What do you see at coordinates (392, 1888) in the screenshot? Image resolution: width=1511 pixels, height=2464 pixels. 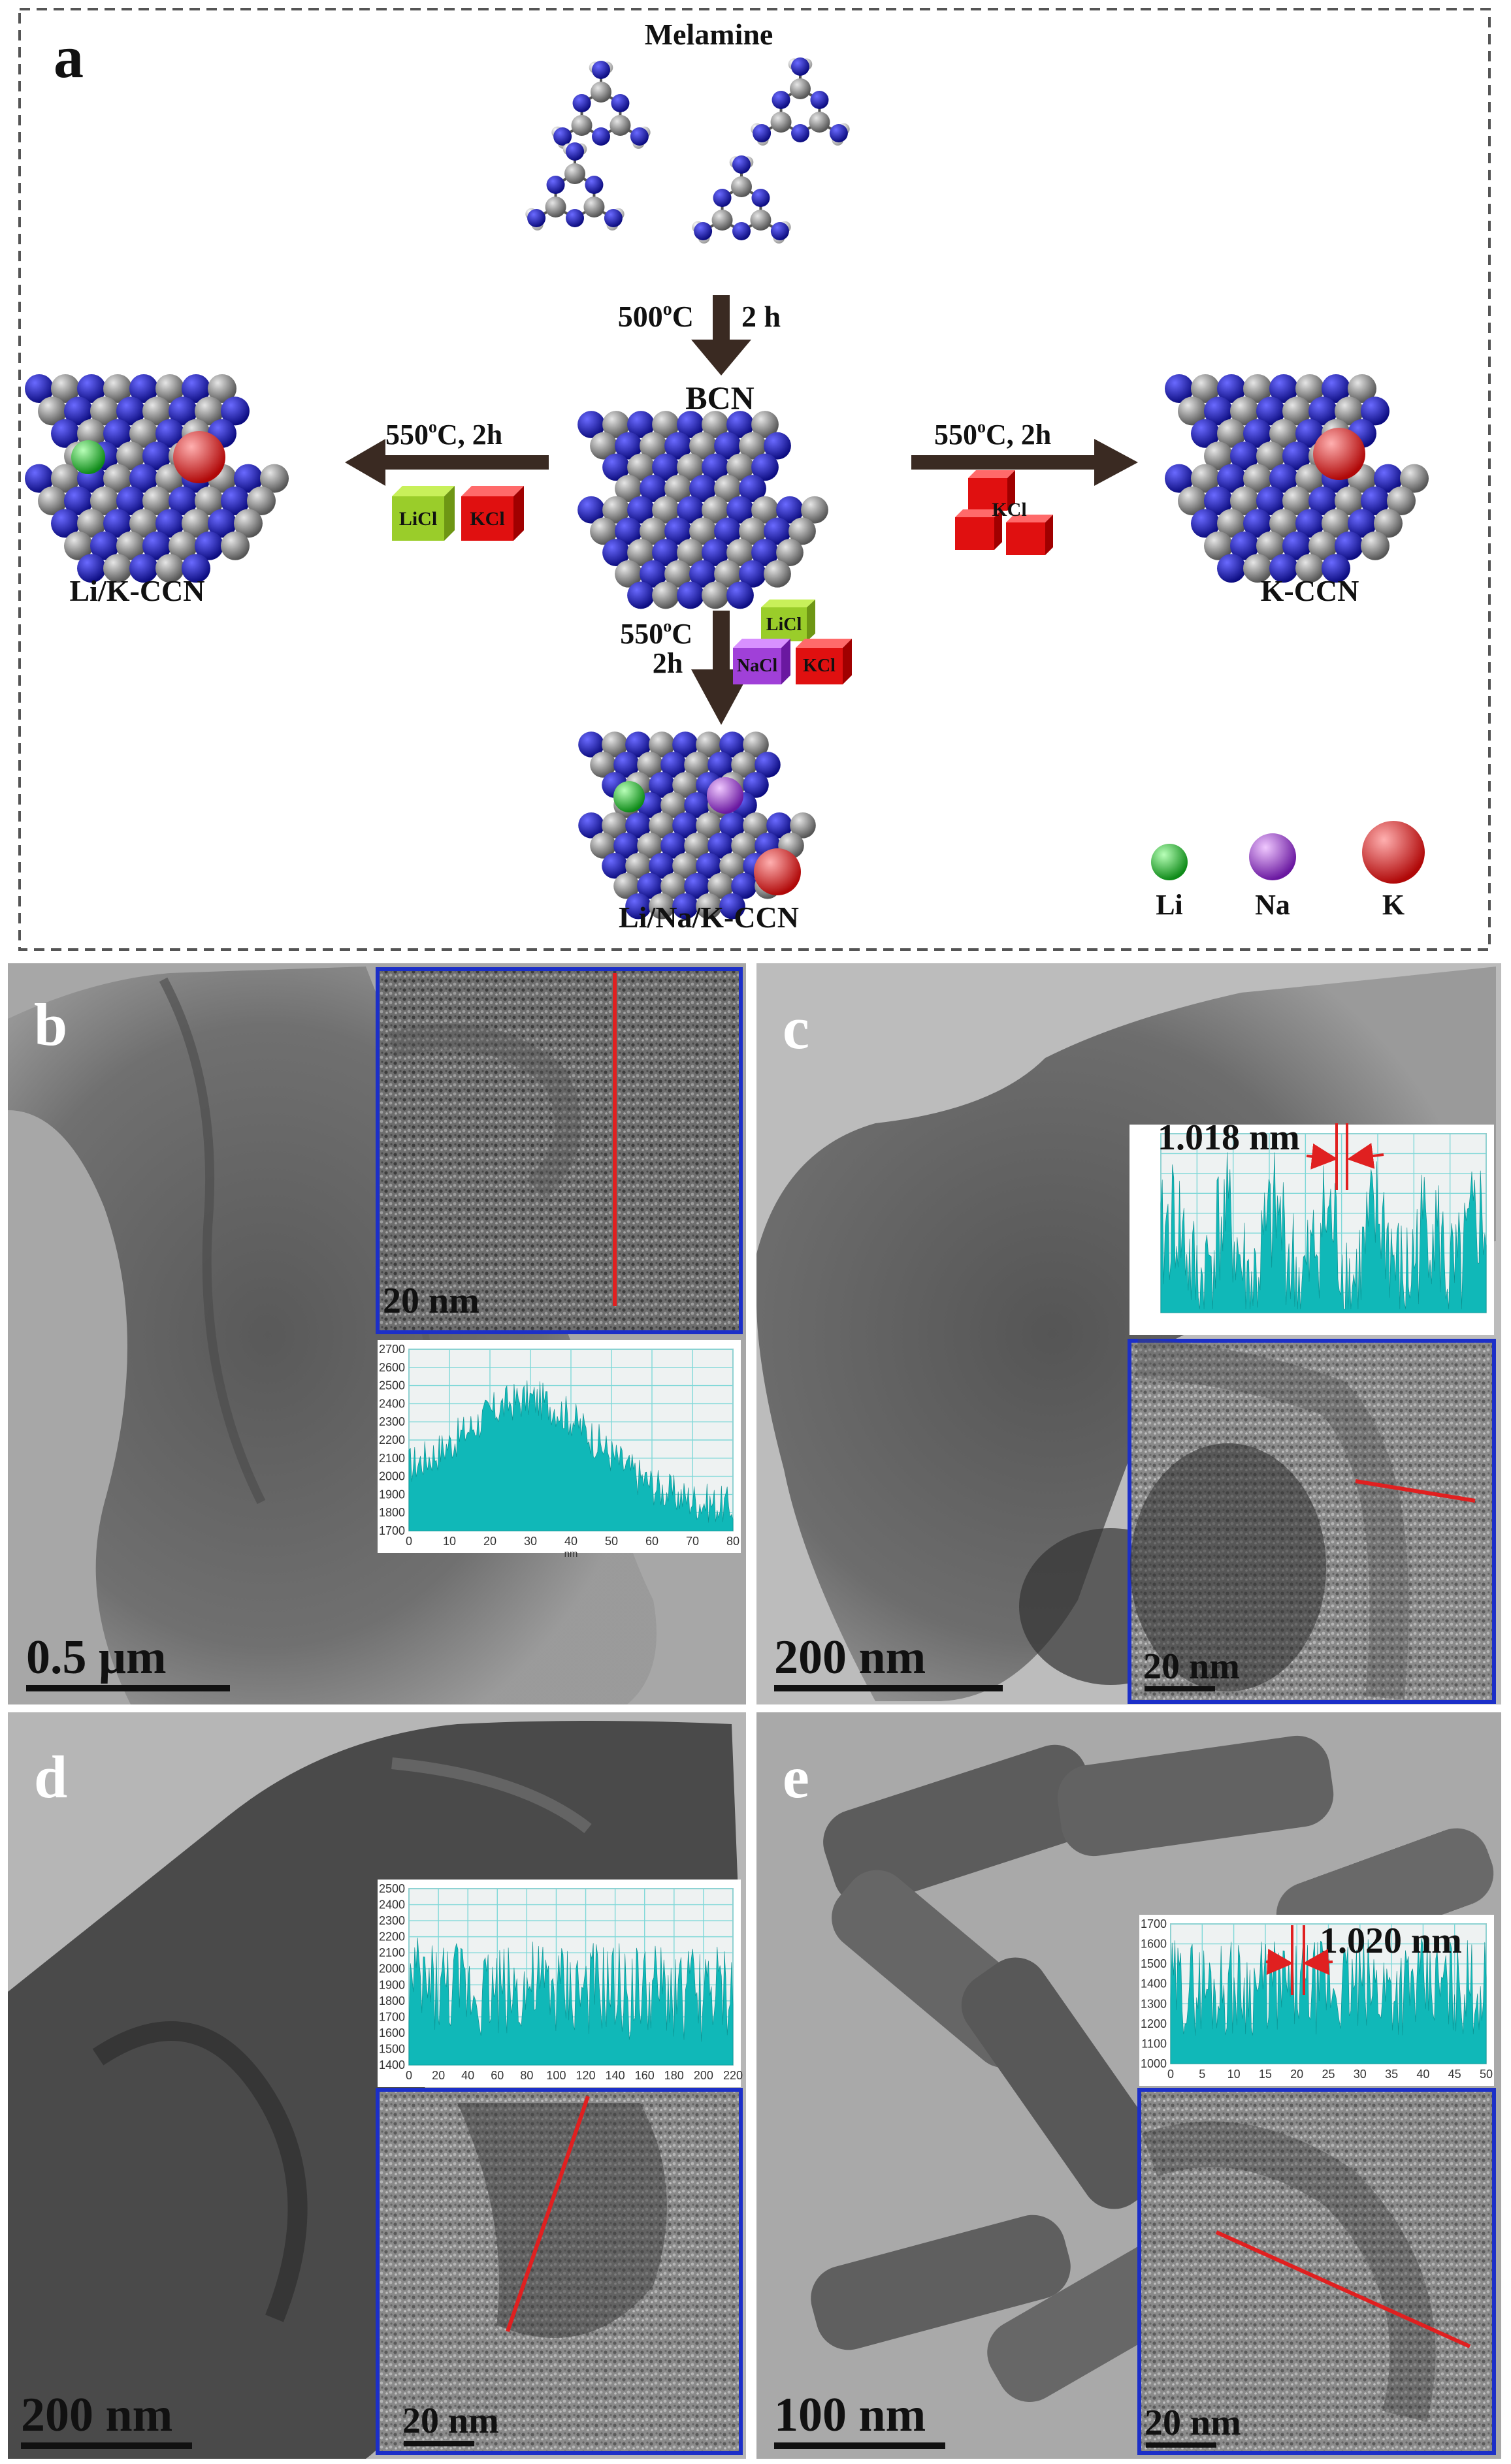 I see `y-tick-label: 2500` at bounding box center [392, 1888].